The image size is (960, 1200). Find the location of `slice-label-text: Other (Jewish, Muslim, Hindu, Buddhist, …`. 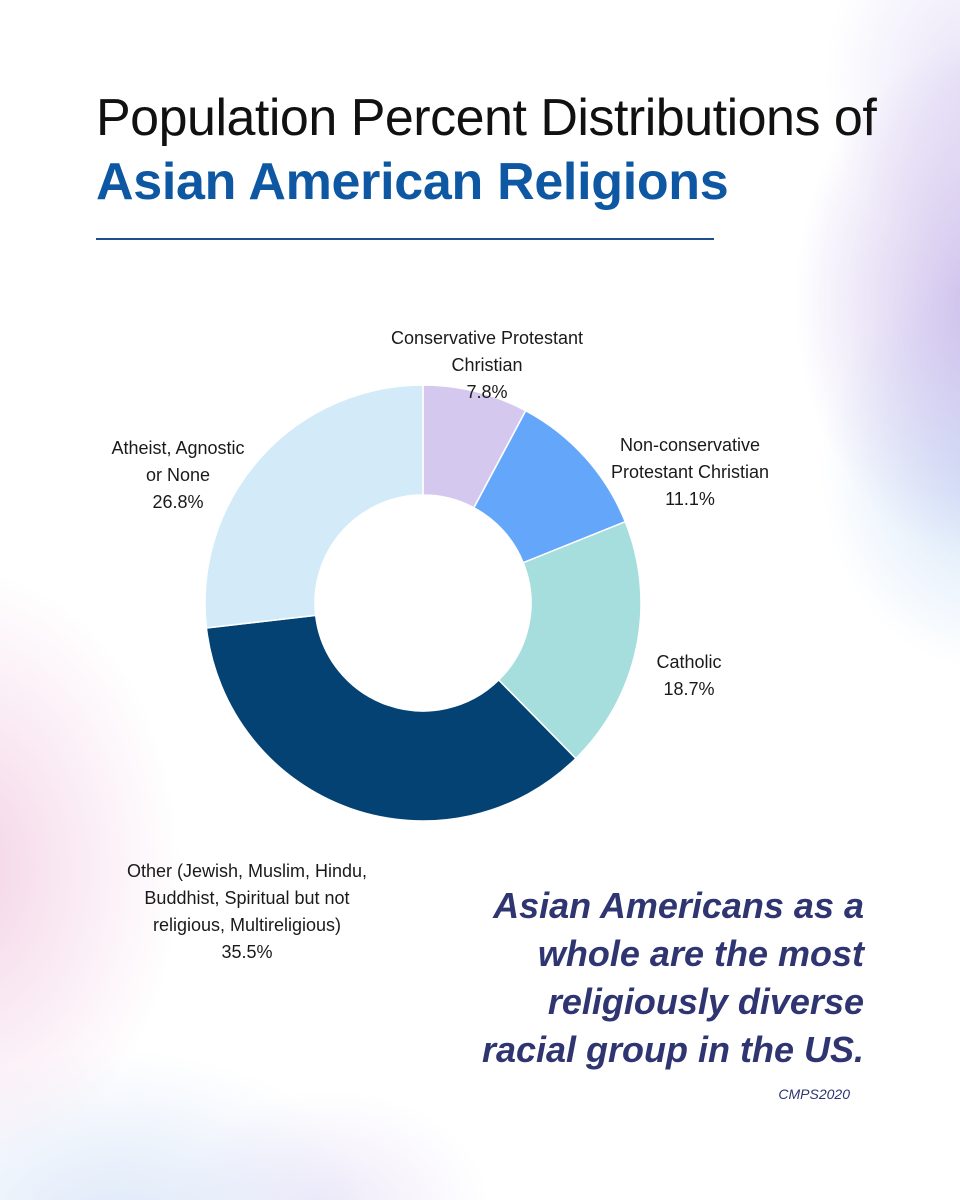

slice-label-text: Other (Jewish, Muslim, Hindu, Buddhist, … is located at coordinates (247, 898).